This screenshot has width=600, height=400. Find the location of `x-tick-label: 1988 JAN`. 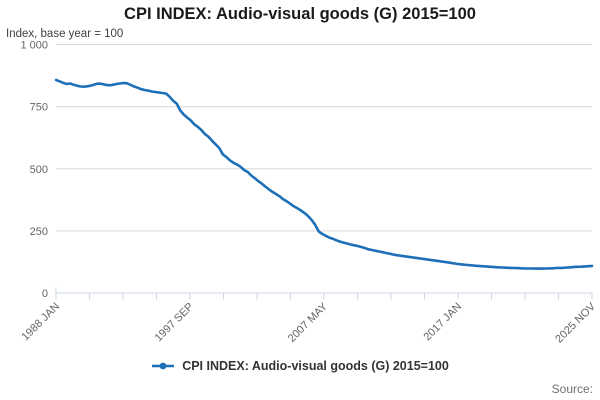

x-tick-label: 1988 JAN is located at coordinates (40, 322).